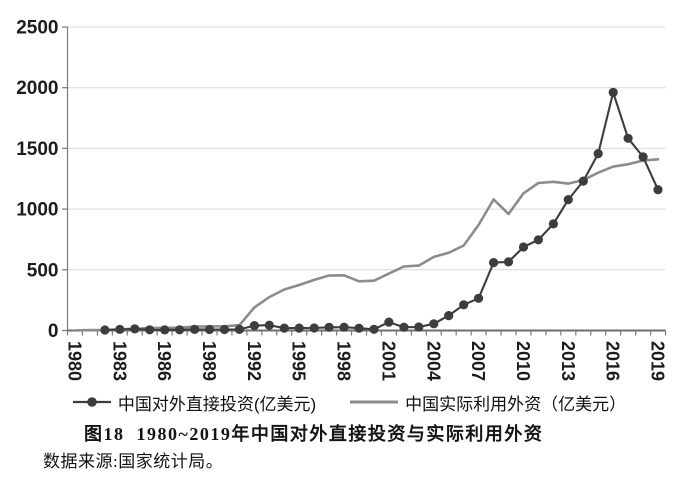 The width and height of the screenshot is (699, 481). I want to click on x-axis-tick-label: 1989, so click(209, 361).